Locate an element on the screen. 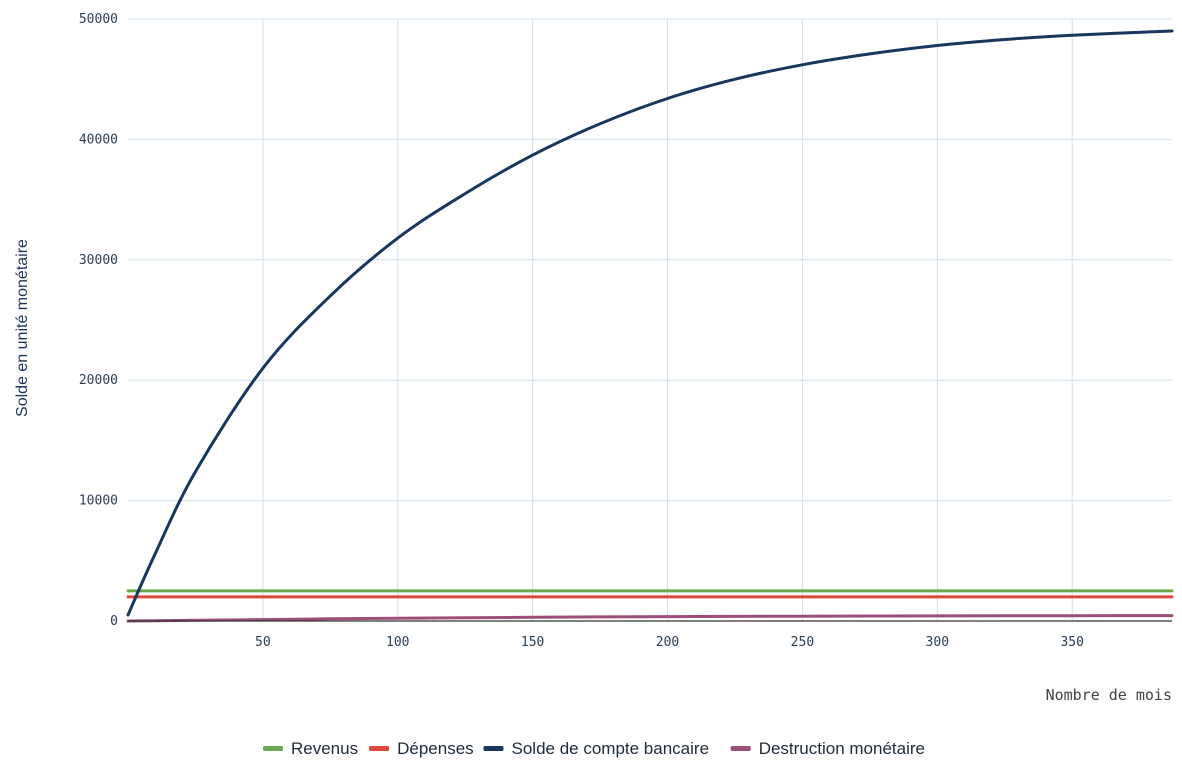 This screenshot has height=765, width=1182. y-tick-label: 50000 is located at coordinates (98, 19).